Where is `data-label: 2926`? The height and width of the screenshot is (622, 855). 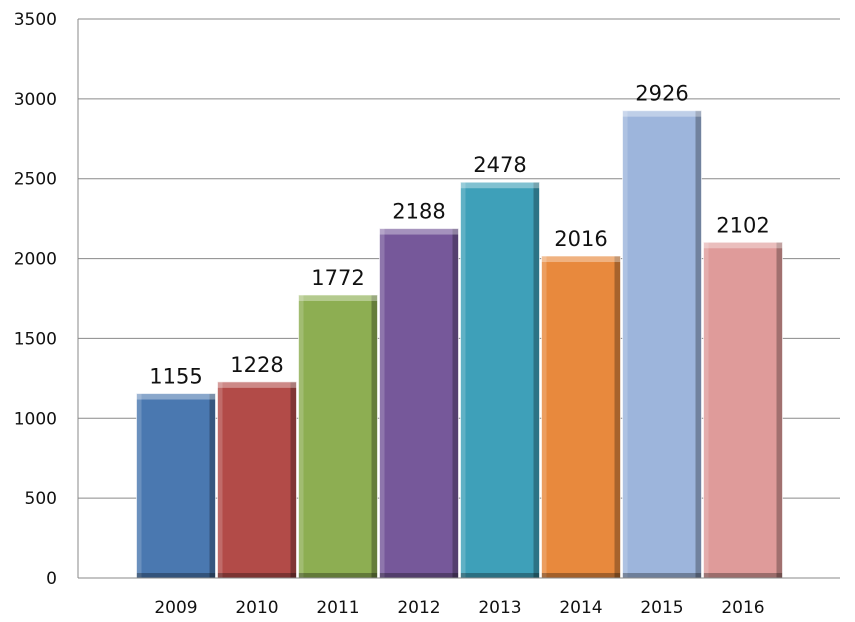
data-label: 2926 is located at coordinates (661, 94).